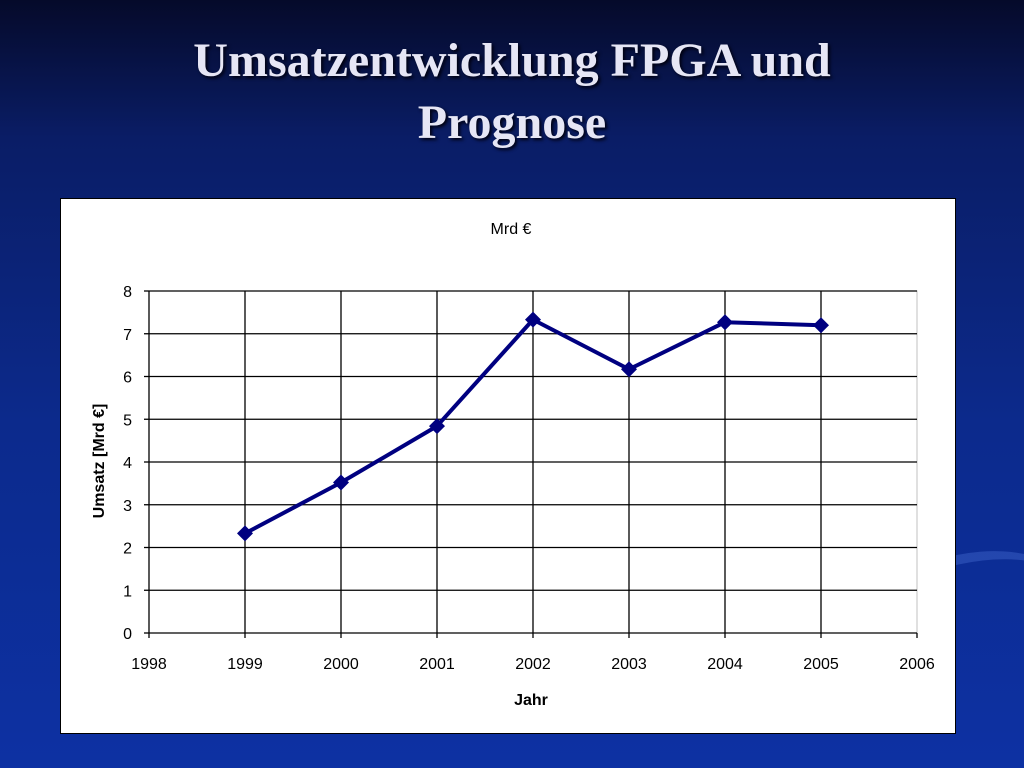 This screenshot has width=1024, height=768. What do you see at coordinates (127, 463) in the screenshot?
I see `y-tick-label: 4` at bounding box center [127, 463].